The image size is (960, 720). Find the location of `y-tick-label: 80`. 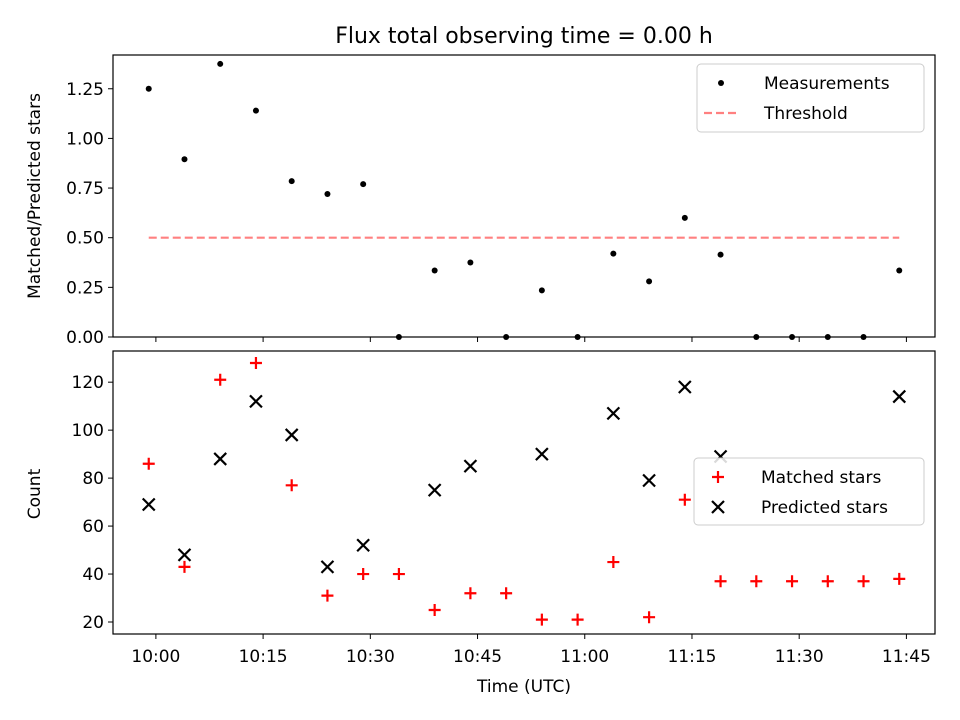

y-tick-label: 80 is located at coordinates (93, 479).